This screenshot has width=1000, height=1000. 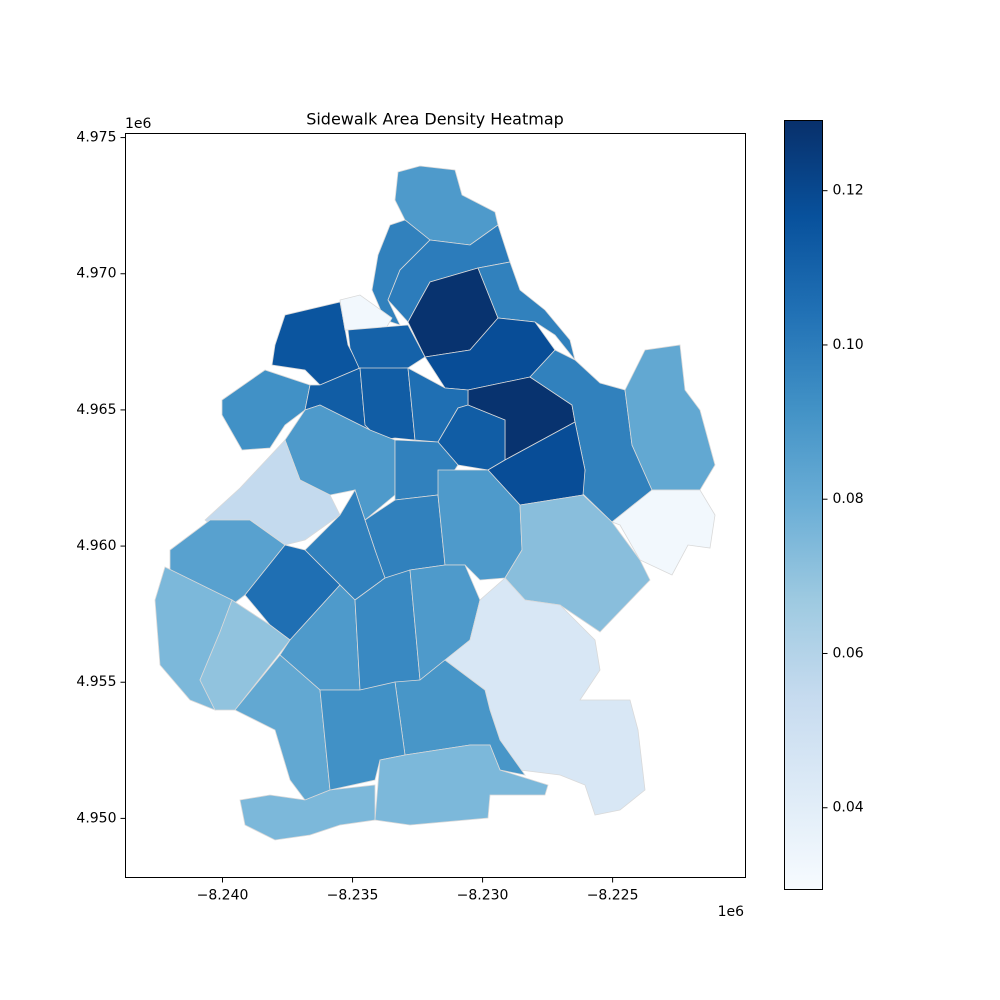 I want to click on x-offset-label: 1e6, so click(x=731, y=912).